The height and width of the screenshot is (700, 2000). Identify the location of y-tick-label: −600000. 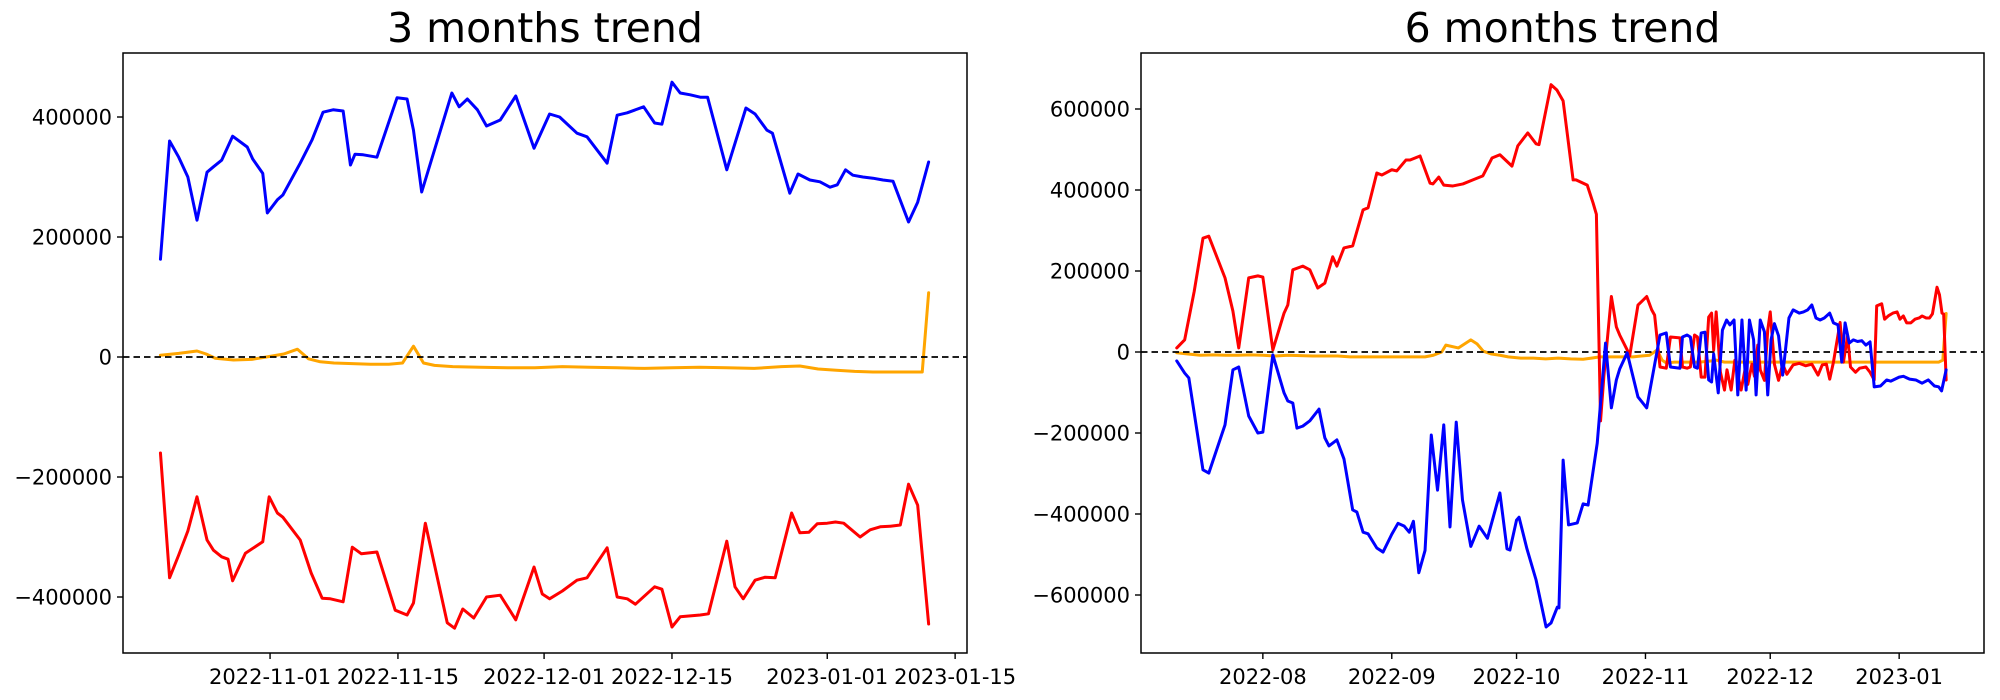
(1081, 596).